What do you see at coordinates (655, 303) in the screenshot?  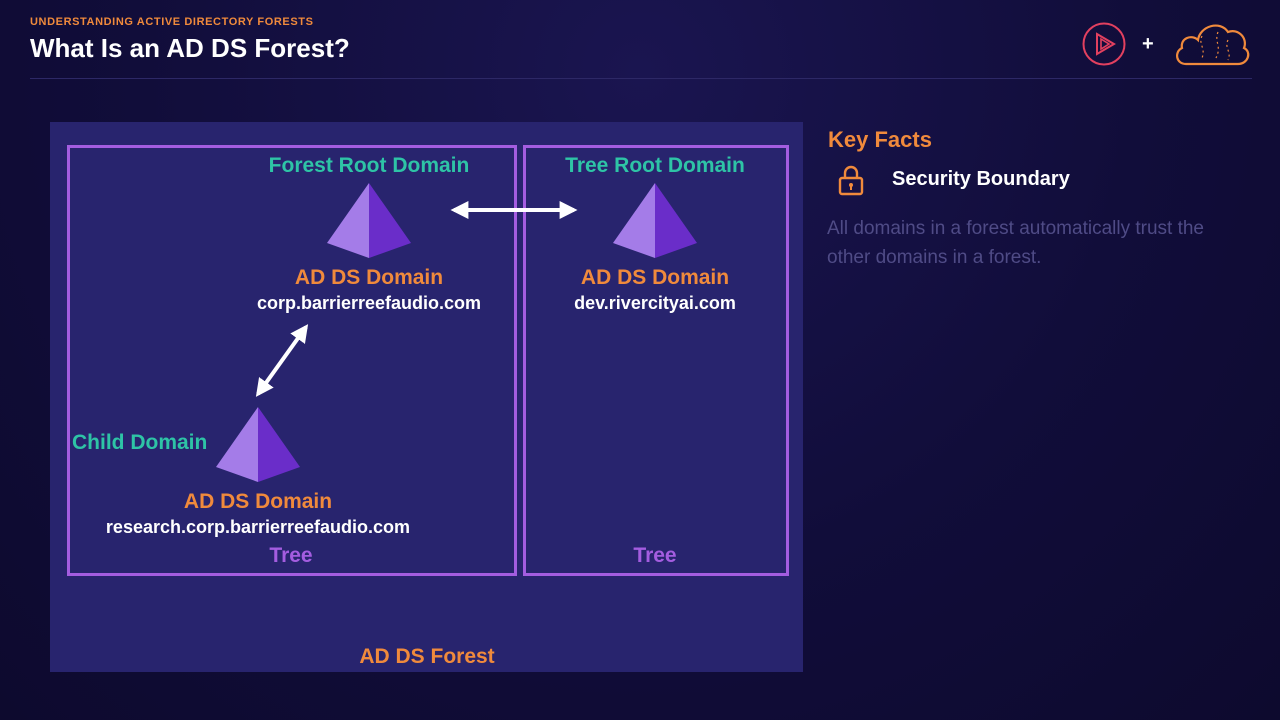 I see `tree-root-name: dev.rivercityai.com` at bounding box center [655, 303].